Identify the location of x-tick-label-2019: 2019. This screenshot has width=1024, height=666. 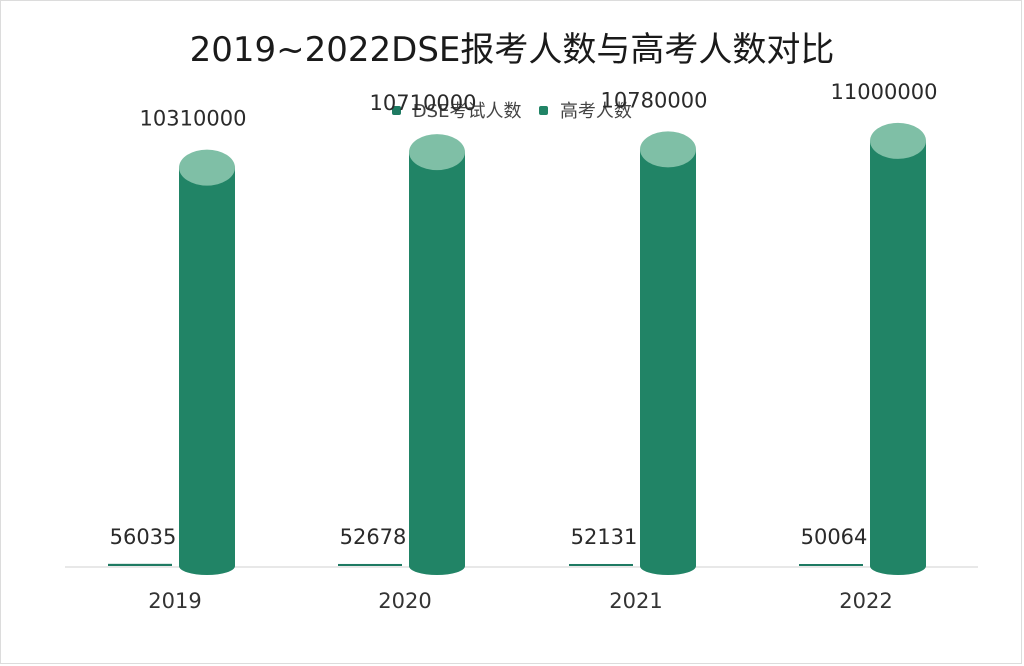
(174, 601).